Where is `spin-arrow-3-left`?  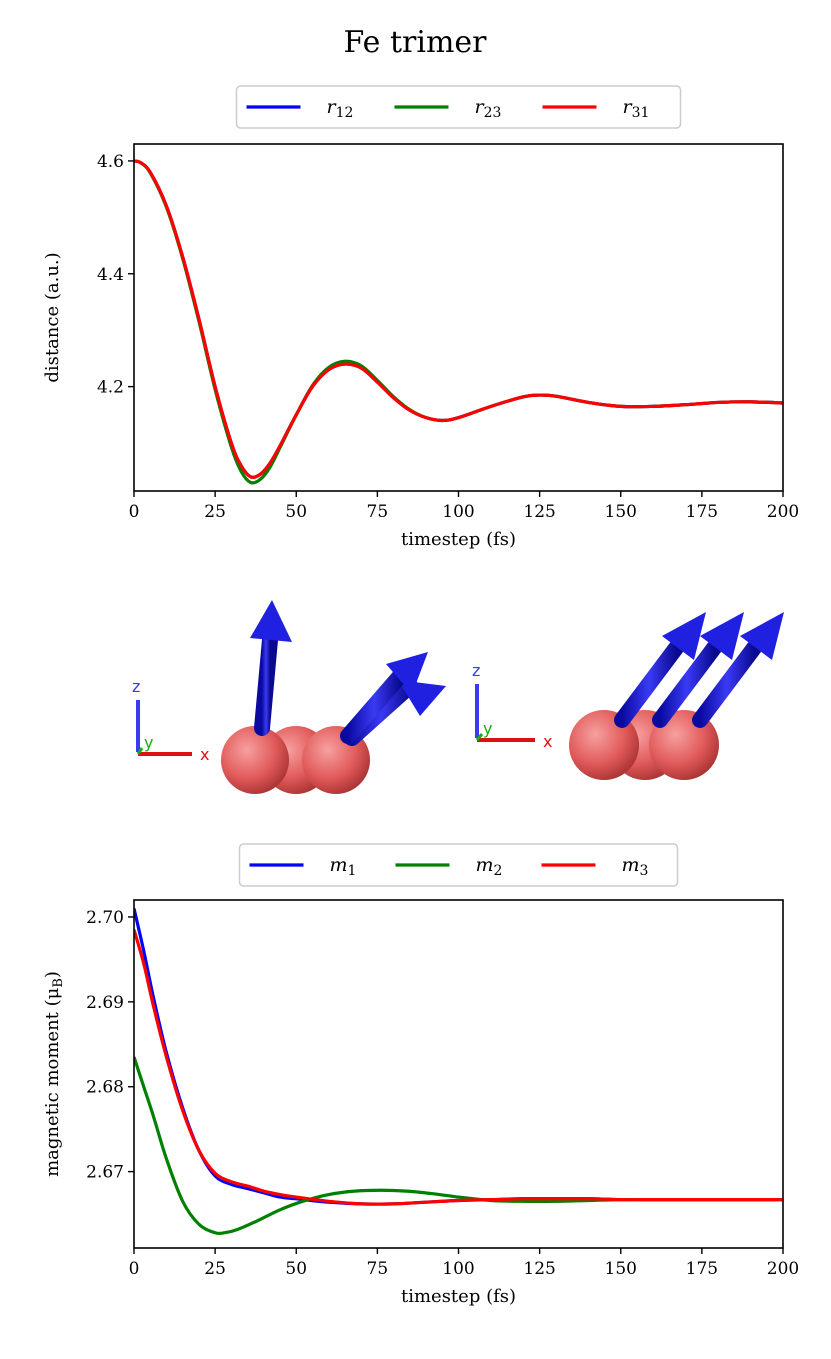
spin-arrow-3-left is located at coordinates (384, 698).